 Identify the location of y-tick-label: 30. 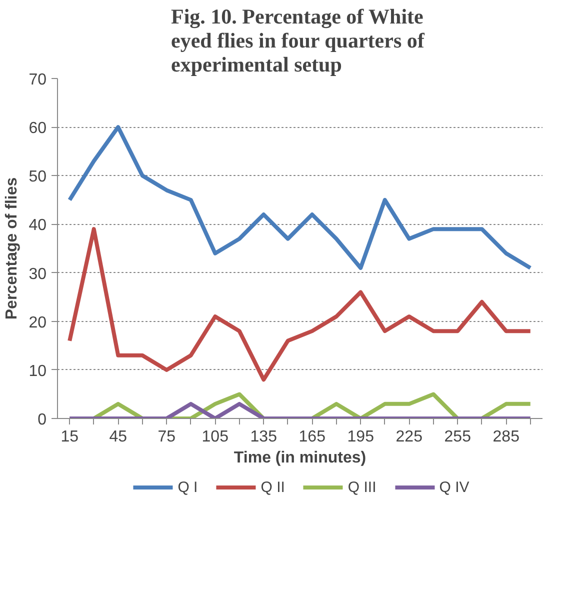
(37, 274).